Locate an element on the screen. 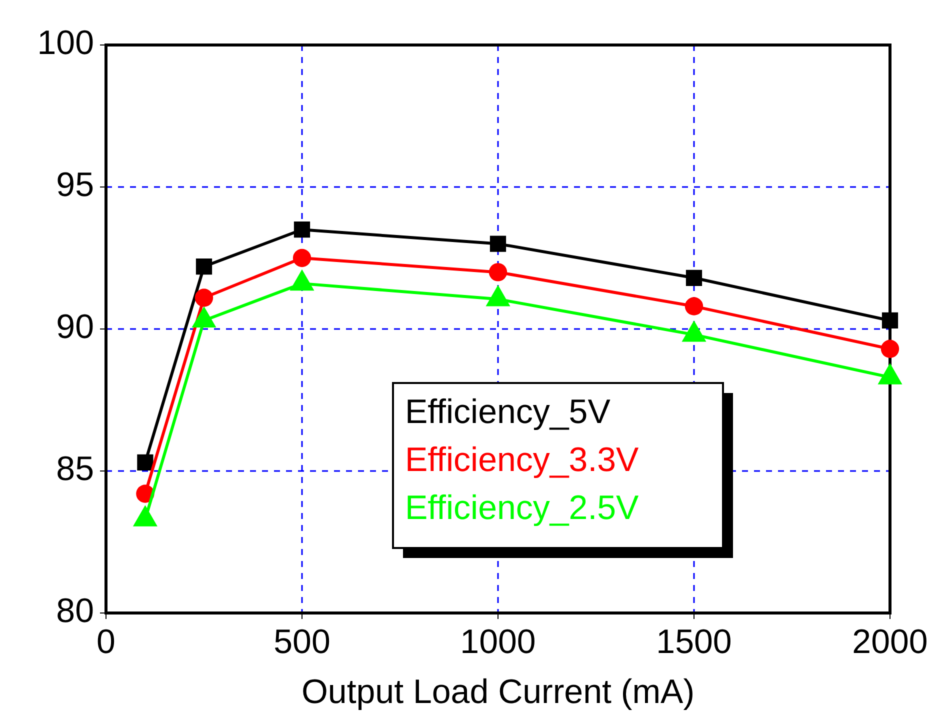 The width and height of the screenshot is (932, 713). x-axis-title: Output Load Current (mA) is located at coordinates (498, 692).